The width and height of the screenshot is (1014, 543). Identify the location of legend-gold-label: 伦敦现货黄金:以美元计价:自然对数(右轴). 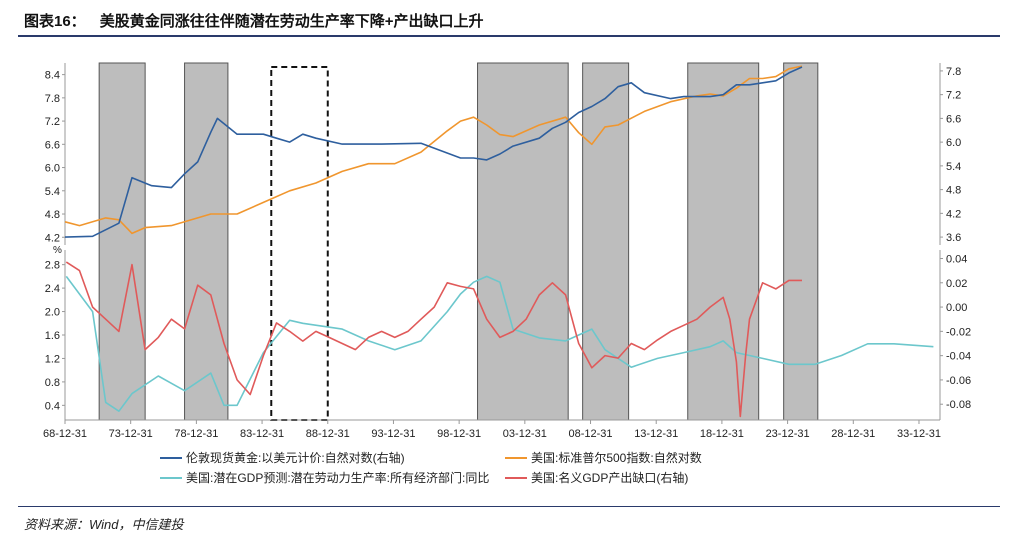
(295, 457).